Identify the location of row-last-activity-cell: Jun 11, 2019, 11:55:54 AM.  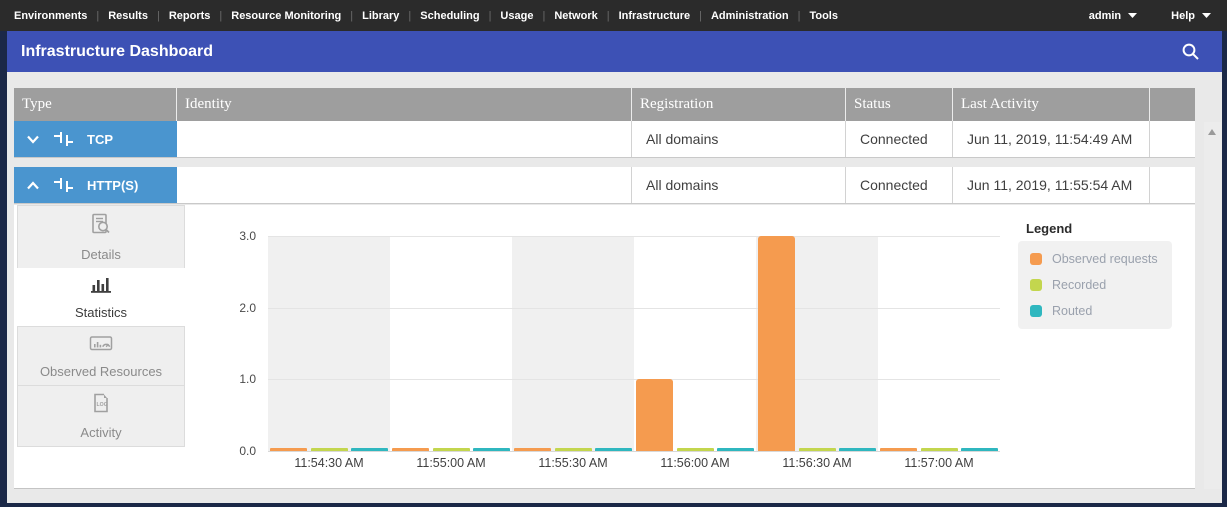
(1051, 185).